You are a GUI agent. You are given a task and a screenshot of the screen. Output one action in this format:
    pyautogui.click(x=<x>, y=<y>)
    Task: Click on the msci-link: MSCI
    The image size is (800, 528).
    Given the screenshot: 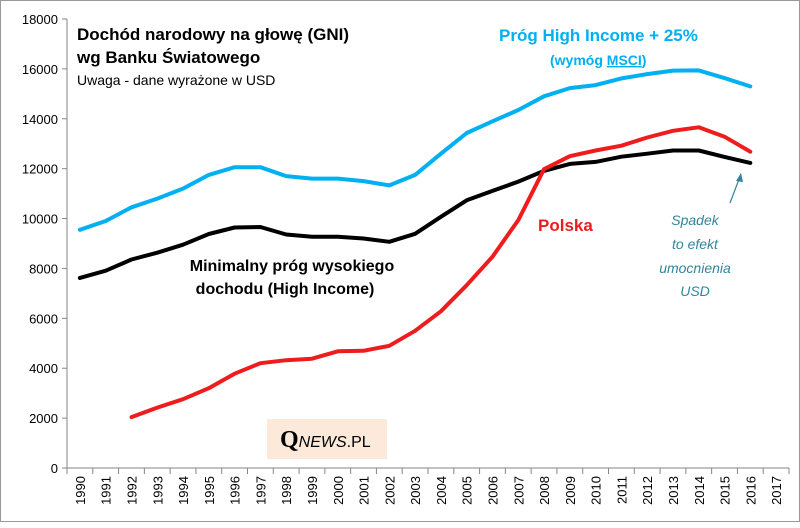 What is the action you would take?
    pyautogui.click(x=624, y=60)
    